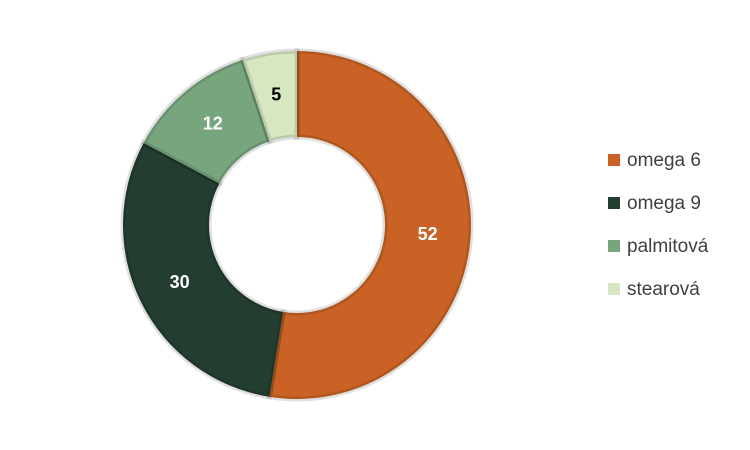  What do you see at coordinates (180, 282) in the screenshot?
I see `data-label: 30` at bounding box center [180, 282].